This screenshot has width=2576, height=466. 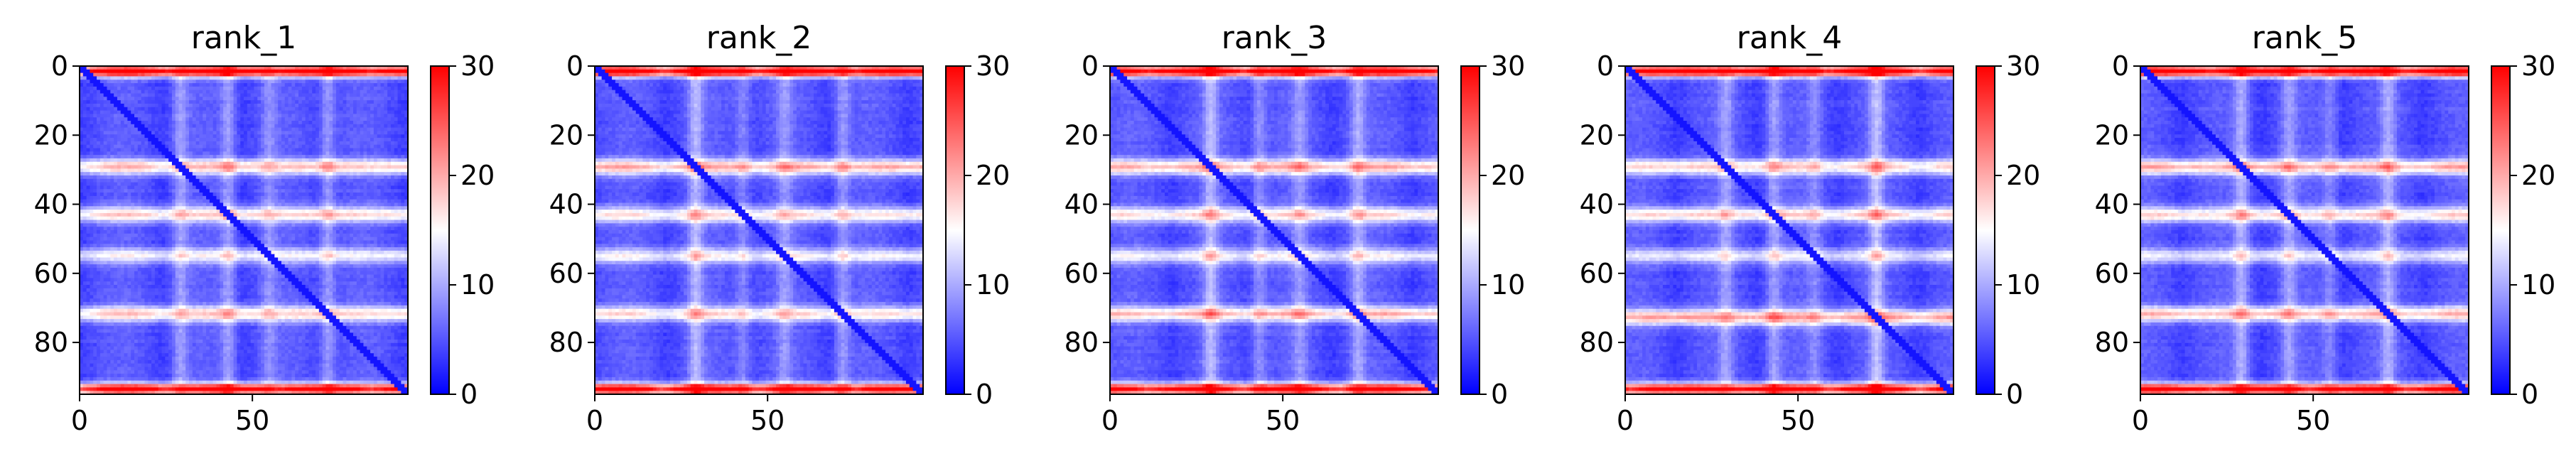 I want to click on panel-title: rank_3, so click(x=1275, y=38).